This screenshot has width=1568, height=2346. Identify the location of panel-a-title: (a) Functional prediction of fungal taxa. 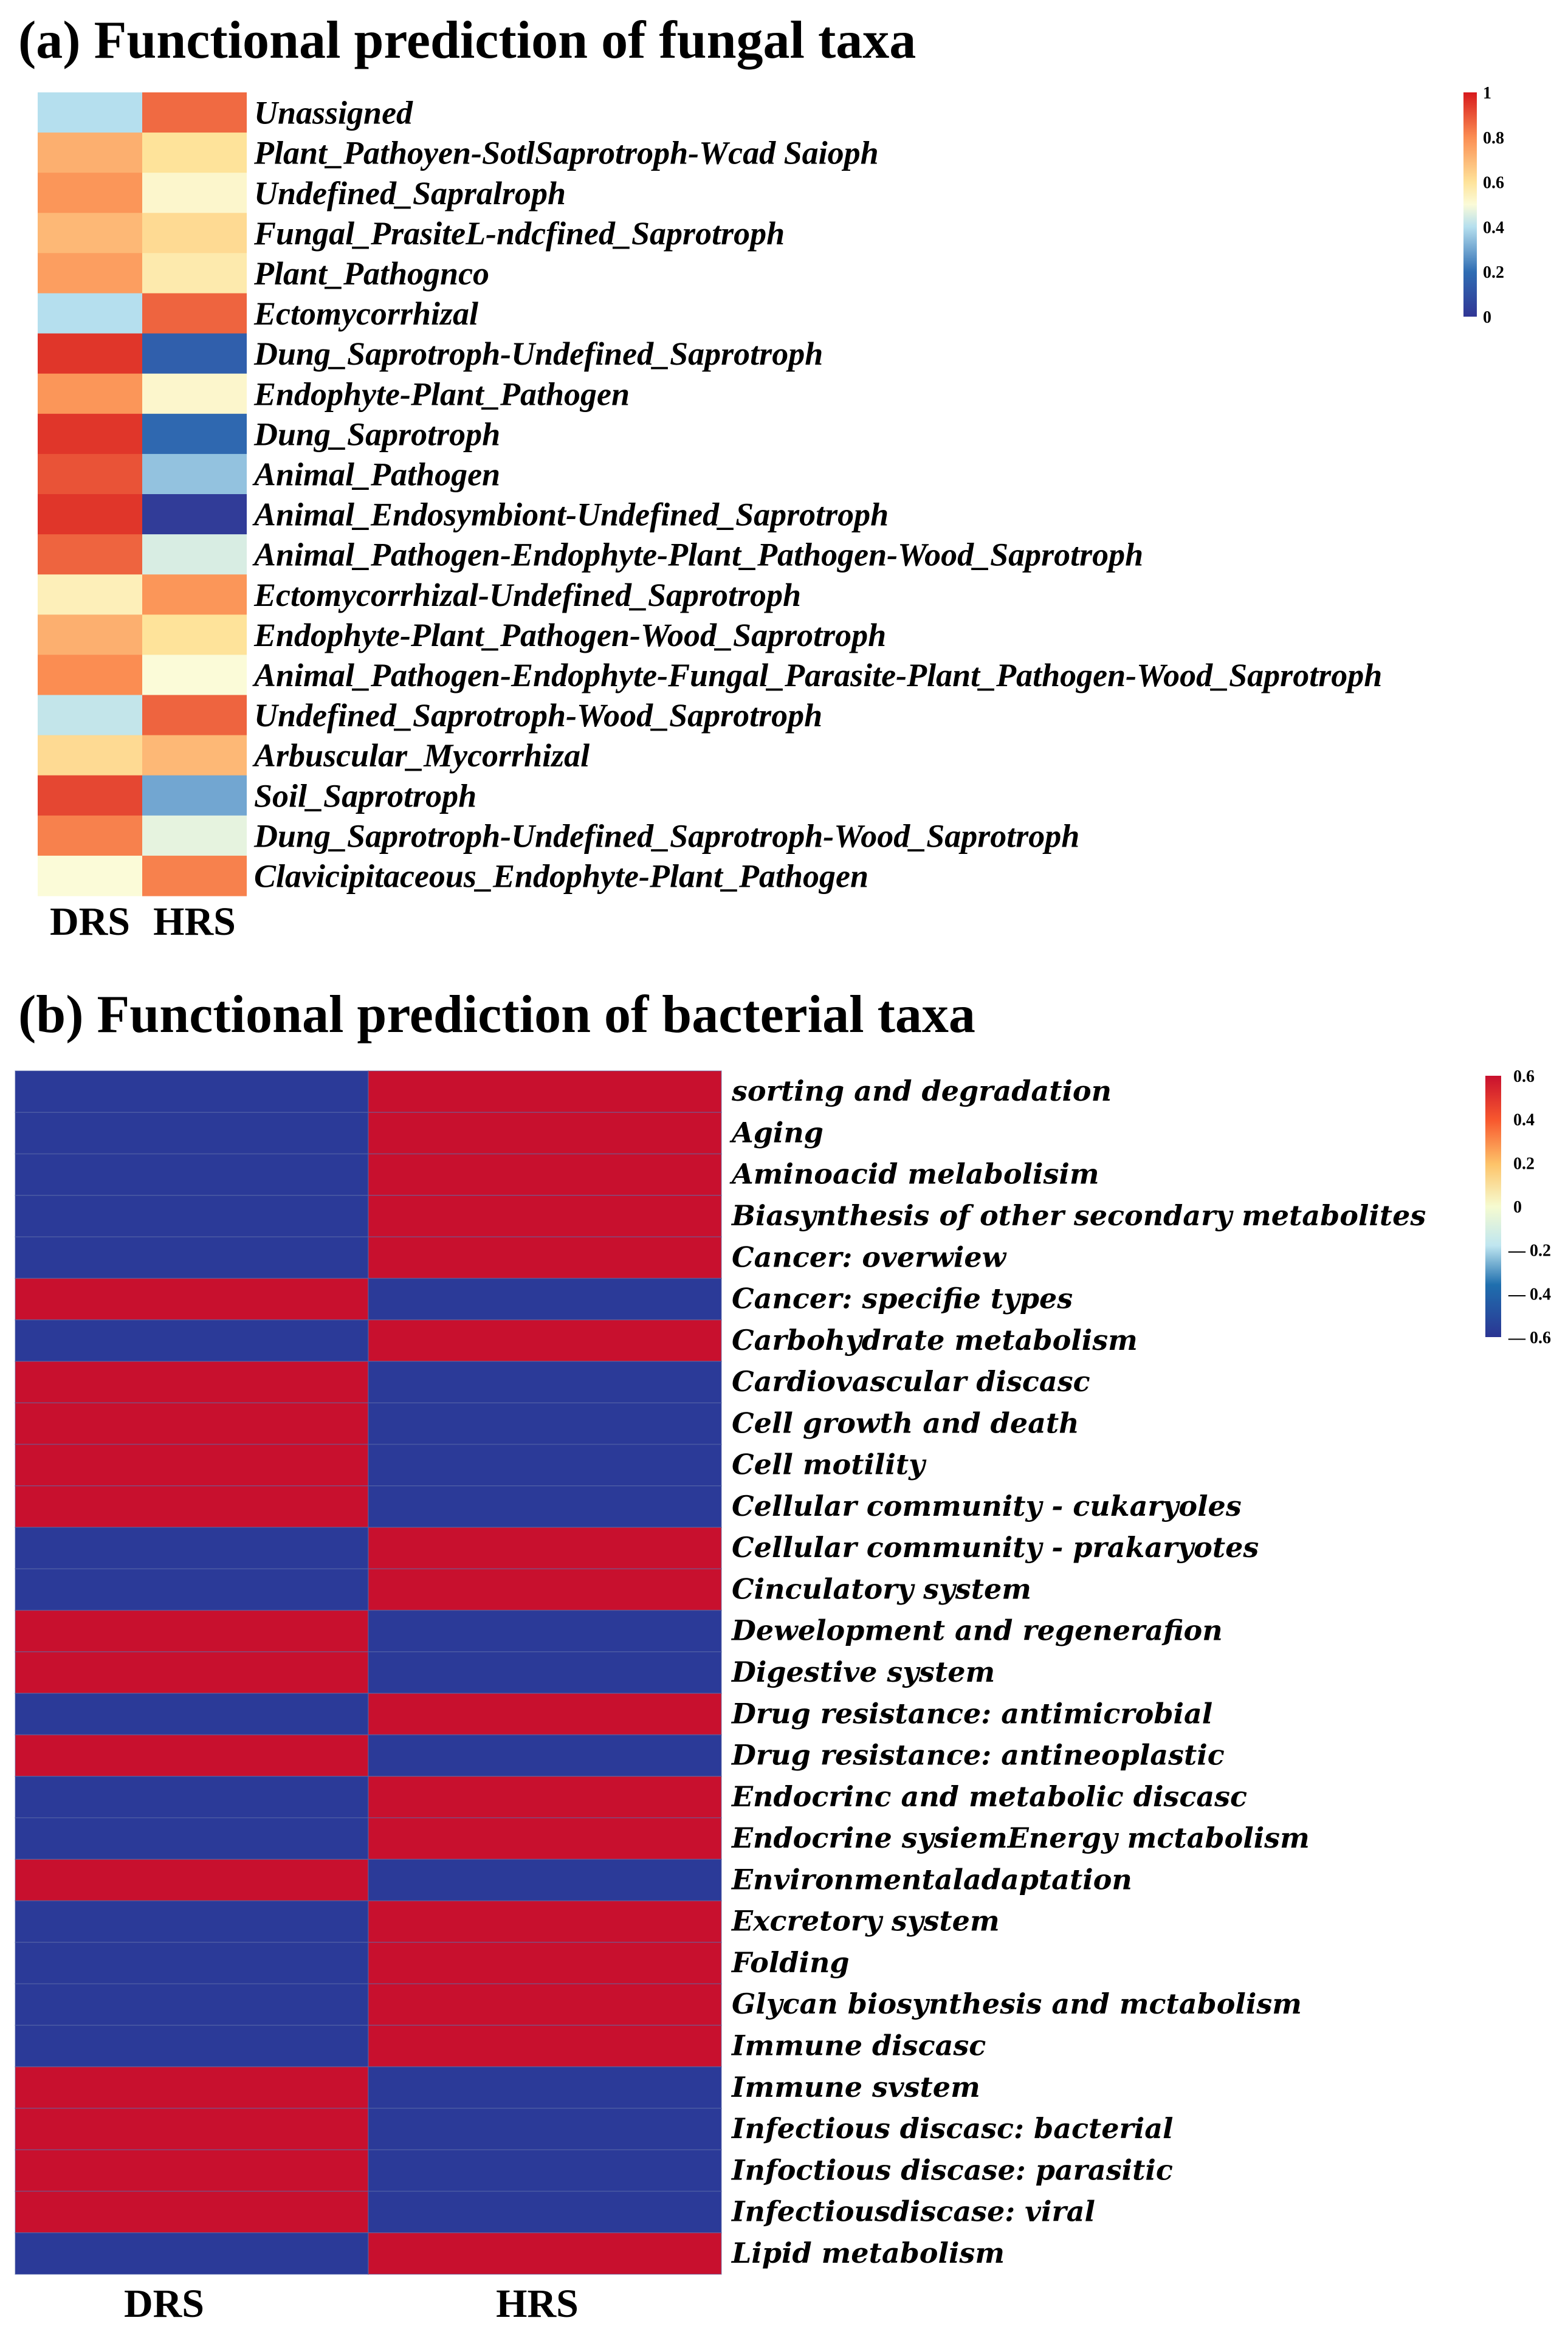
(467, 40).